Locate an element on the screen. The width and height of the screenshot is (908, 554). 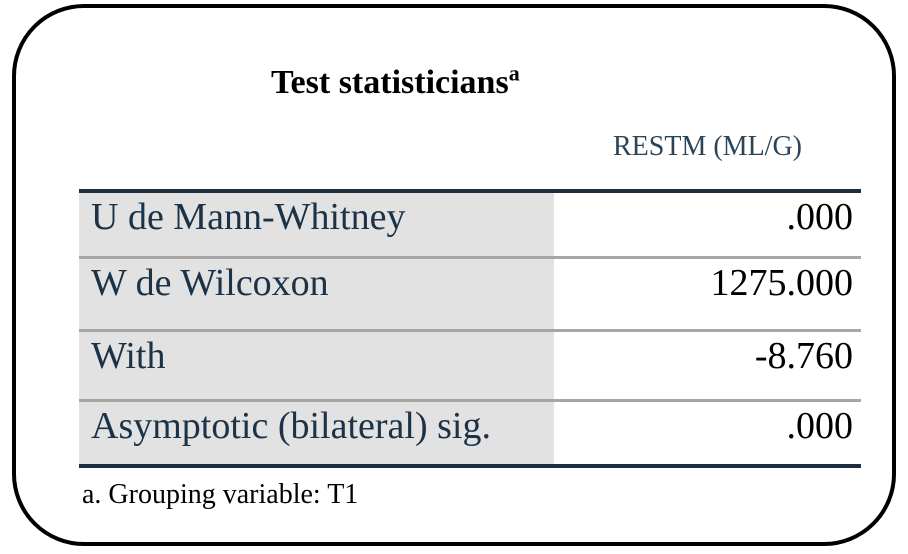
table-row: With -8.760 is located at coordinates (470, 365).